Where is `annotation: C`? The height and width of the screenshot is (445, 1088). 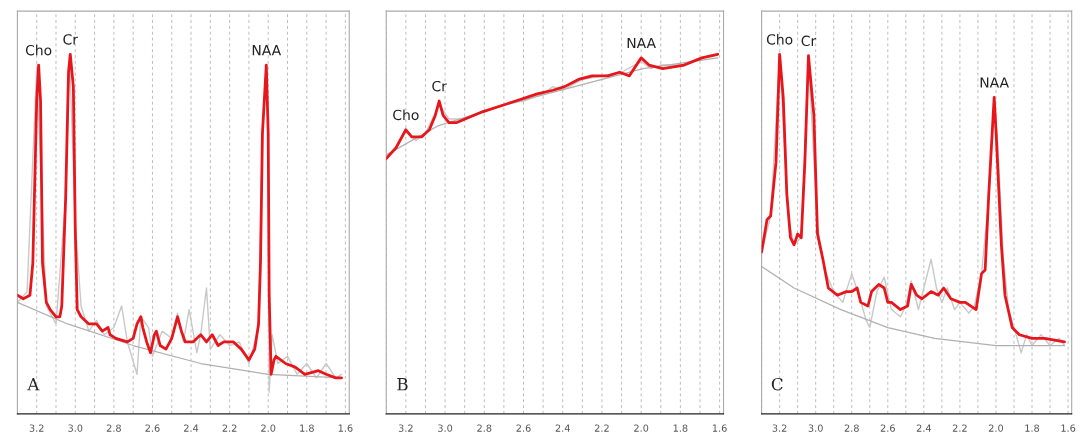
annotation: C is located at coordinates (777, 384).